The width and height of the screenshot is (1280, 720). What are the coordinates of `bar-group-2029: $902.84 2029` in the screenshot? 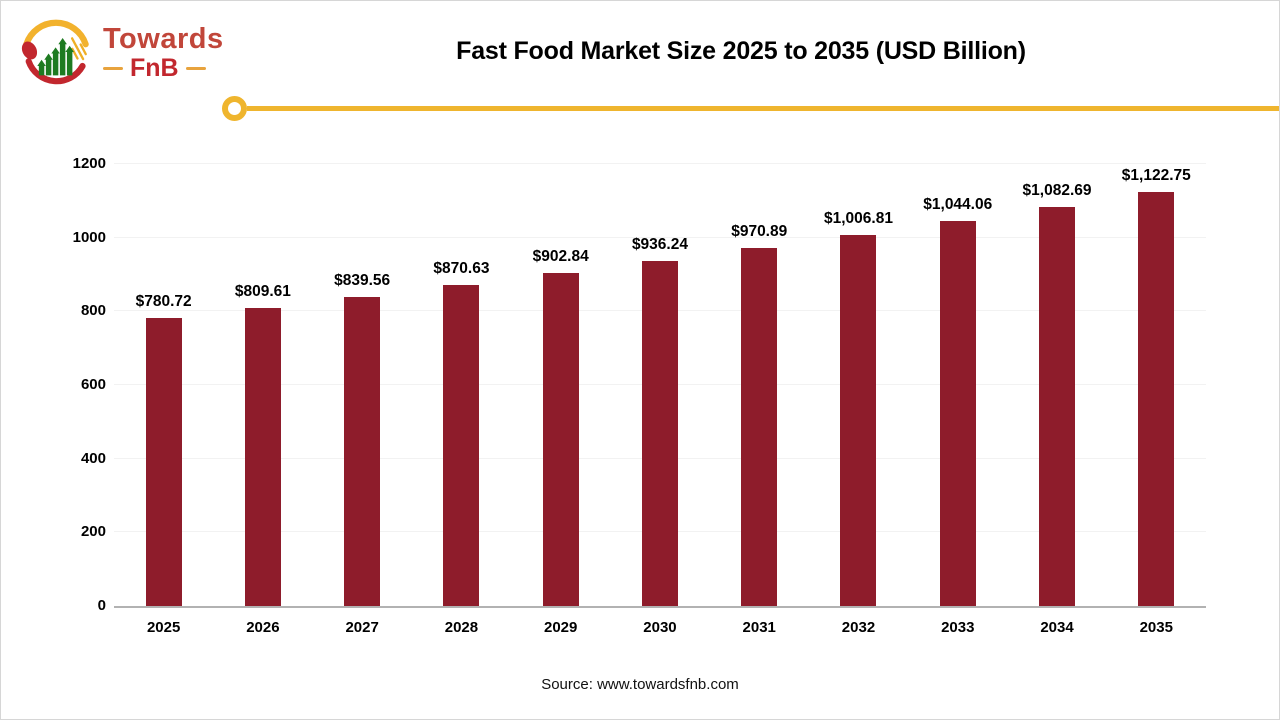 It's located at (560, 400).